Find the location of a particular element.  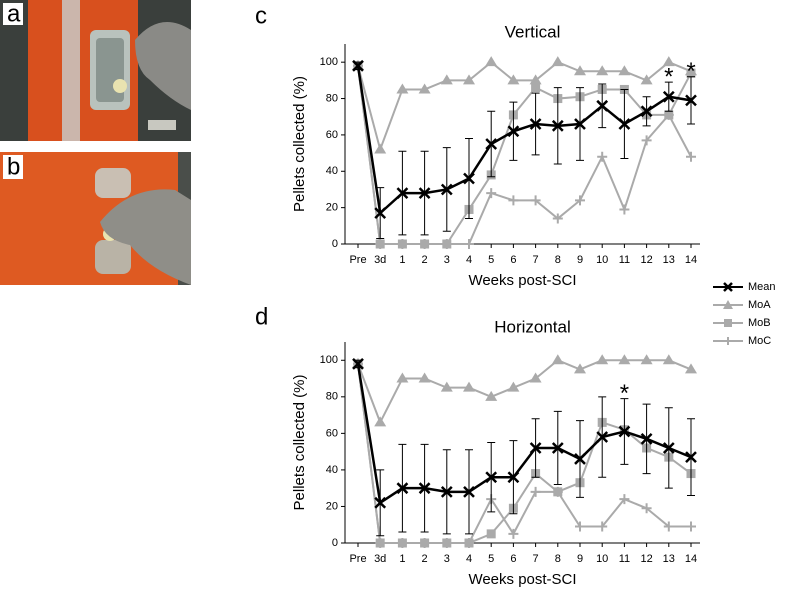

legend-label: MoA is located at coordinates (759, 305).